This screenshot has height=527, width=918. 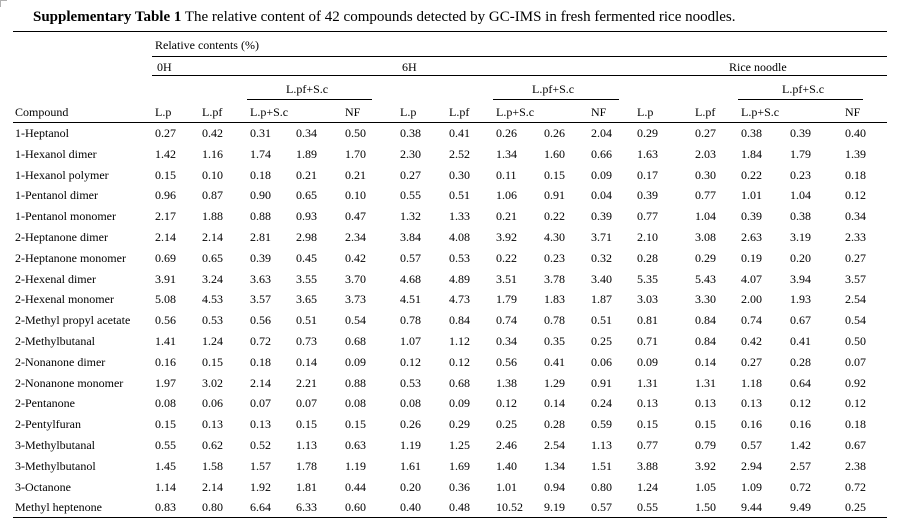 I want to click on cell-value: 0.56, so click(x=506, y=362).